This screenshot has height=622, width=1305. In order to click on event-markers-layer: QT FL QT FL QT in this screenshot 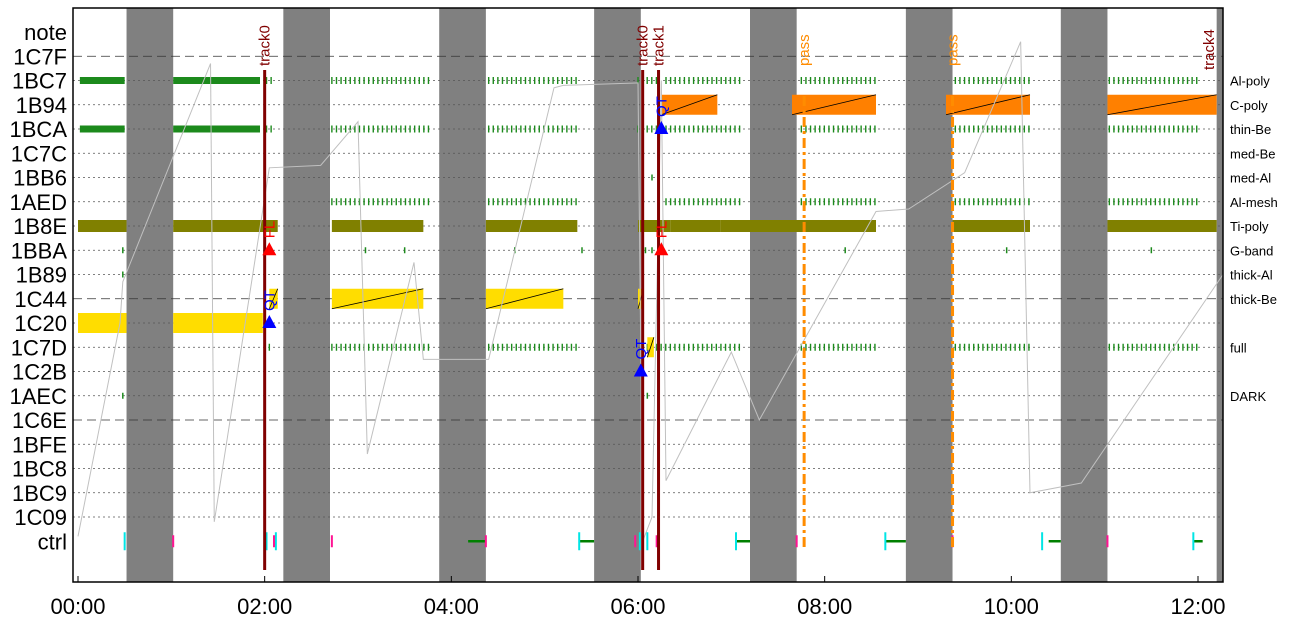, I will do `click(465, 236)`.